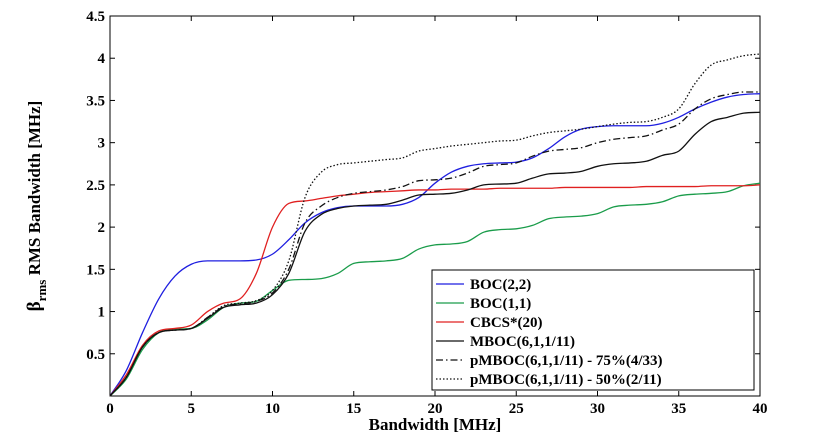 The width and height of the screenshot is (840, 438). What do you see at coordinates (34, 306) in the screenshot?
I see `y-axis-label-symbol: β` at bounding box center [34, 306].